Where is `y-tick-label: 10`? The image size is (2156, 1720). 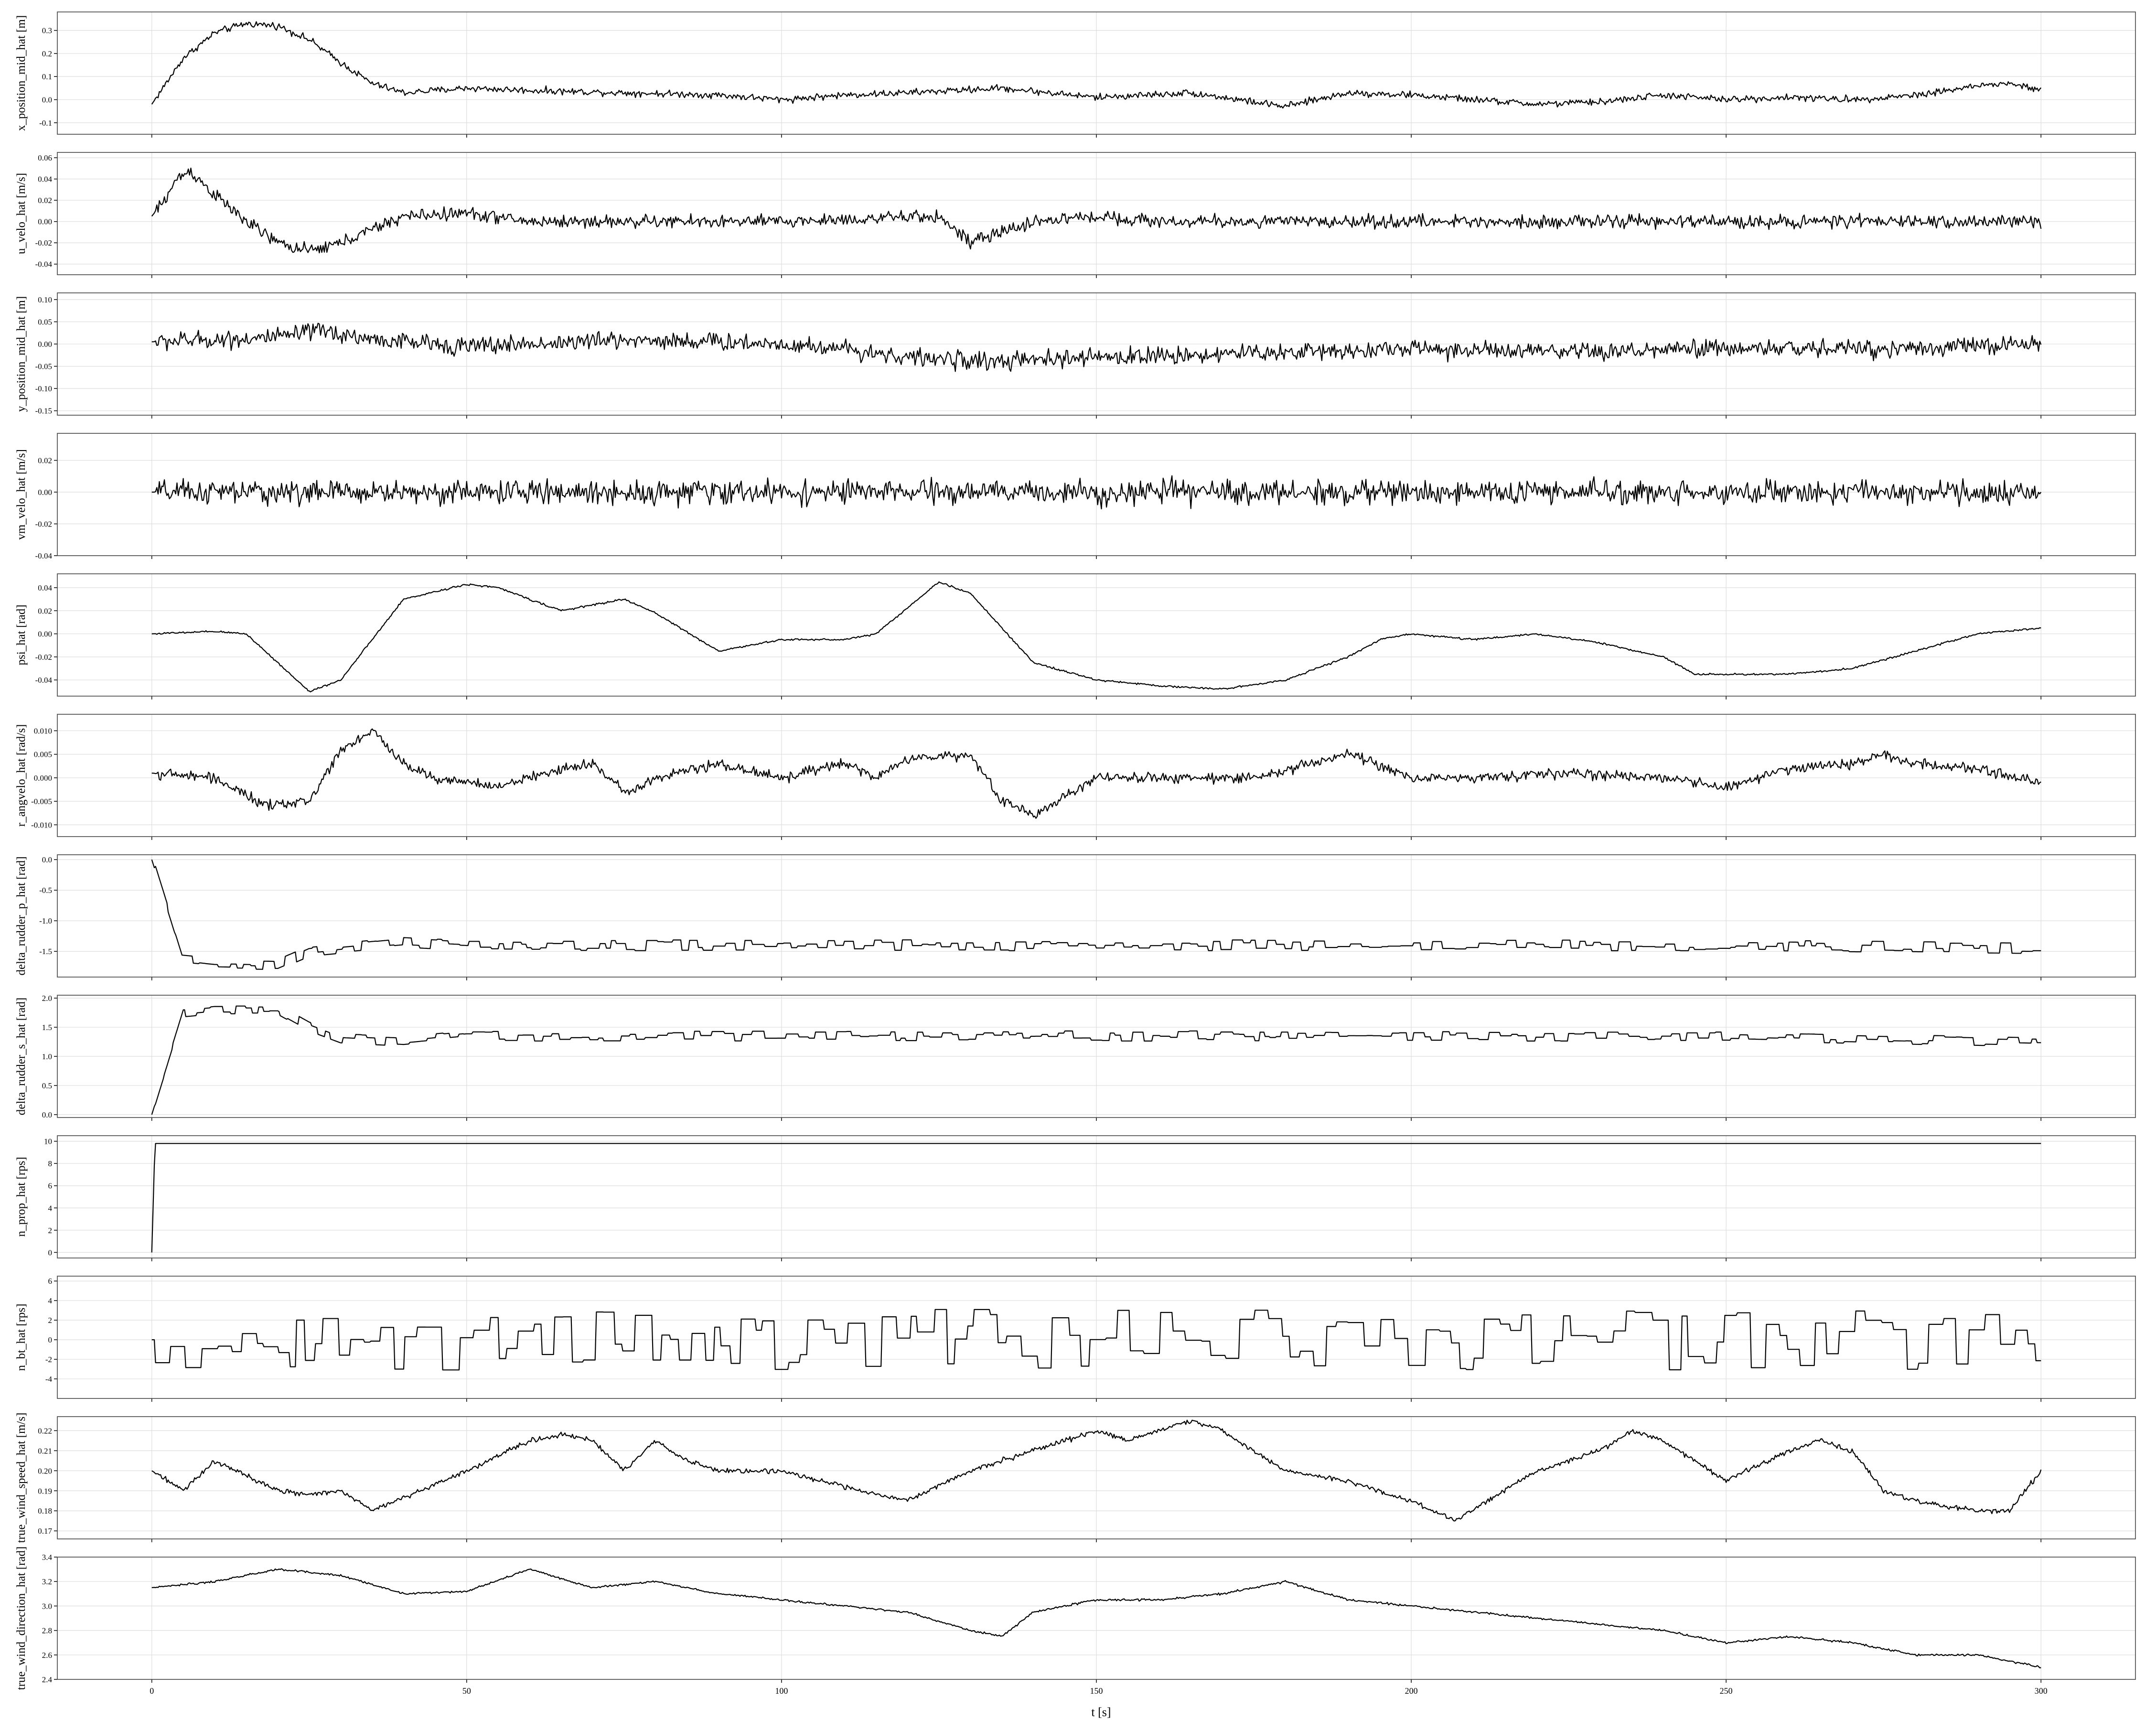 y-tick-label: 10 is located at coordinates (48, 1142).